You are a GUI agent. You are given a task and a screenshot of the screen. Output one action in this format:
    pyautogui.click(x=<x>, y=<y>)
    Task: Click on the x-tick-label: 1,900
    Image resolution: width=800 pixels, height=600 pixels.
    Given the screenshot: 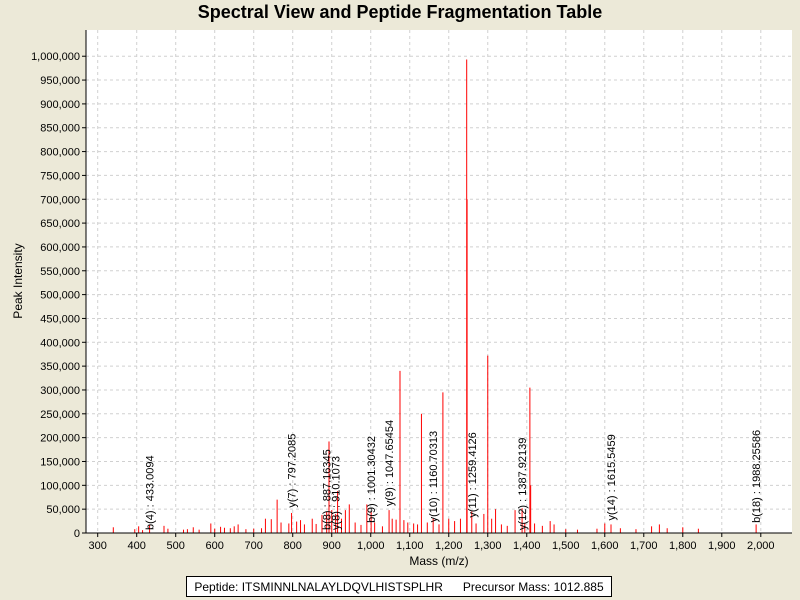 What is the action you would take?
    pyautogui.click(x=722, y=546)
    